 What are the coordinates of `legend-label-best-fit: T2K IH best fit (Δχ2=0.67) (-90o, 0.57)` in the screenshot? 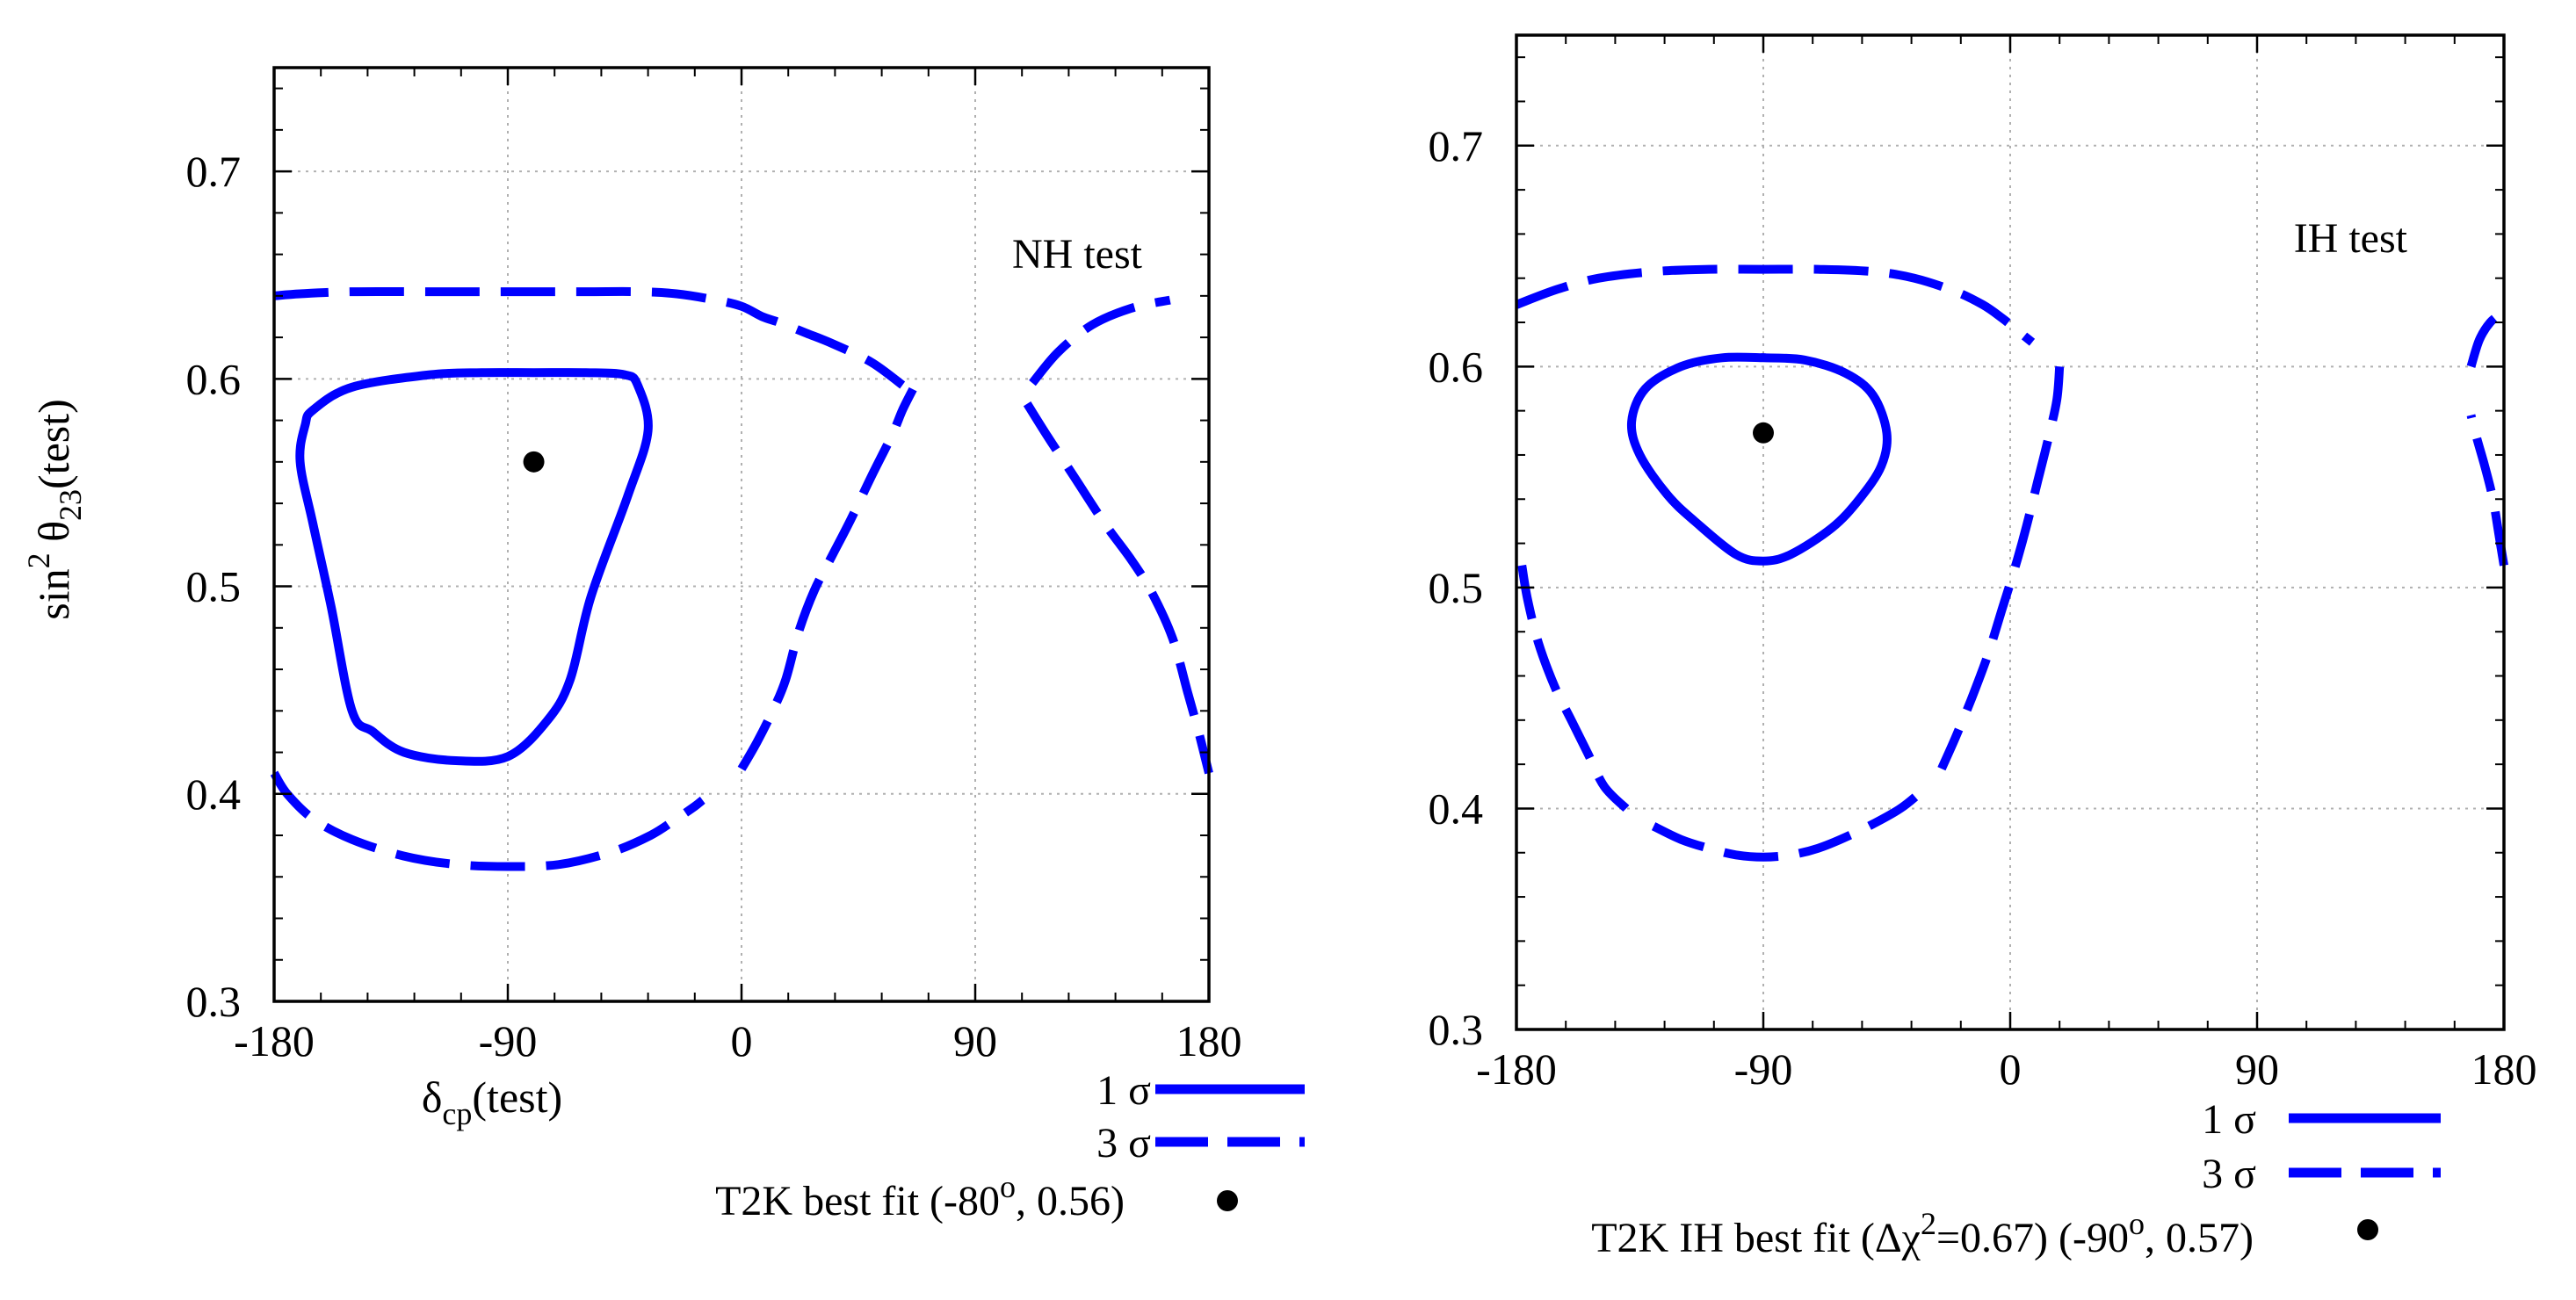 It's located at (1922, 1233).